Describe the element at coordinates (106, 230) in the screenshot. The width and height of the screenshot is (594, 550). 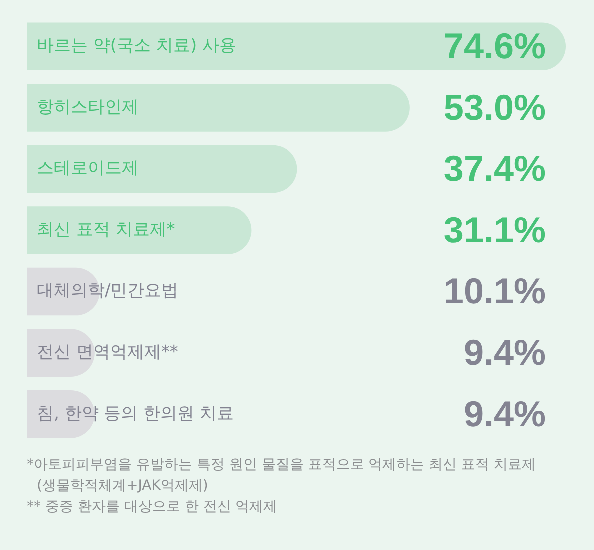
I see `y-tick-label: 최신 표적 치료제*` at that location.